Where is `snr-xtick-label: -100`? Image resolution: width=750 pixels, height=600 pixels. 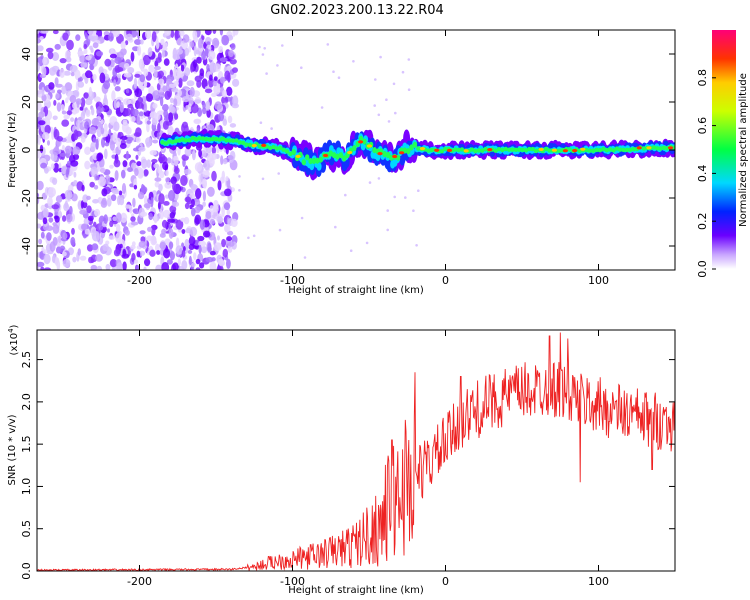
snr-xtick-label: -100 is located at coordinates (292, 581).